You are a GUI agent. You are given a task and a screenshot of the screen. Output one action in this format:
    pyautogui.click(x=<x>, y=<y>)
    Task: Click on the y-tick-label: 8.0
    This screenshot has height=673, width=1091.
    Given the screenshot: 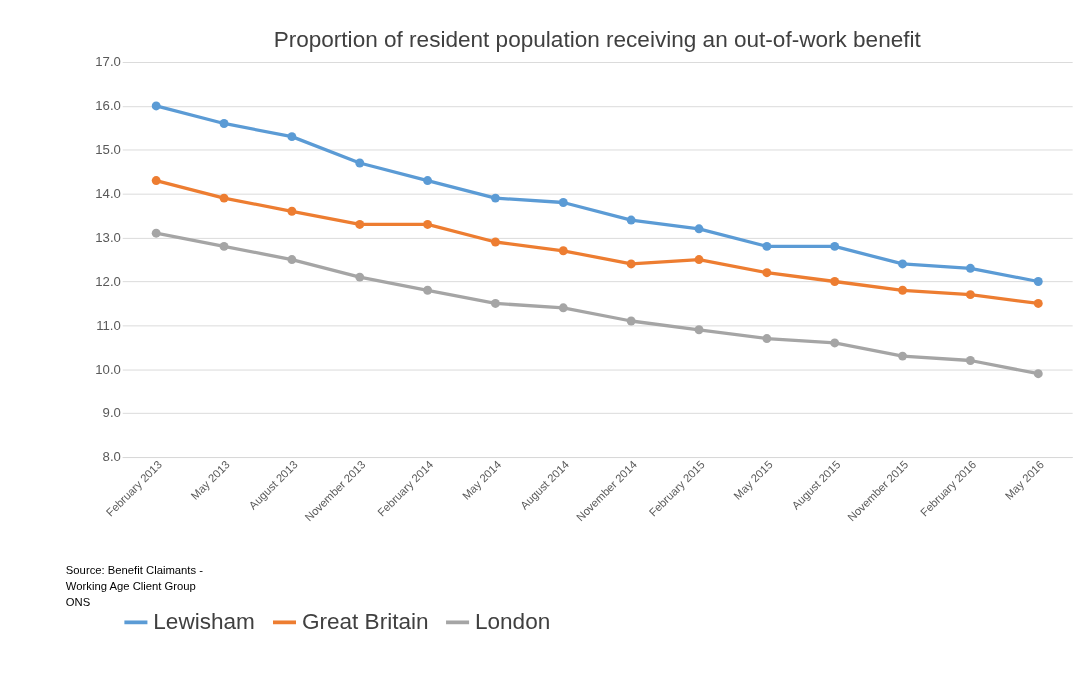 What is the action you would take?
    pyautogui.click(x=111, y=457)
    